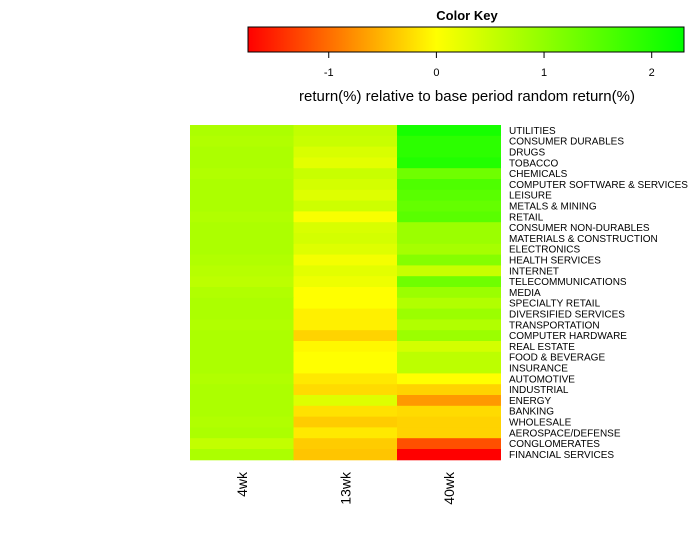 The image size is (700, 545). I want to click on row-label: BANKING, so click(531, 412).